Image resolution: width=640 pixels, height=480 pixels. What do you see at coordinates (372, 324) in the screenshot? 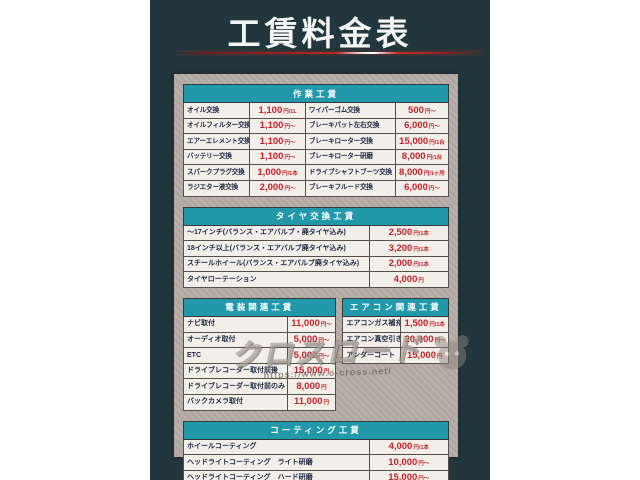
I see `service-name: エアコンガス補充` at bounding box center [372, 324].